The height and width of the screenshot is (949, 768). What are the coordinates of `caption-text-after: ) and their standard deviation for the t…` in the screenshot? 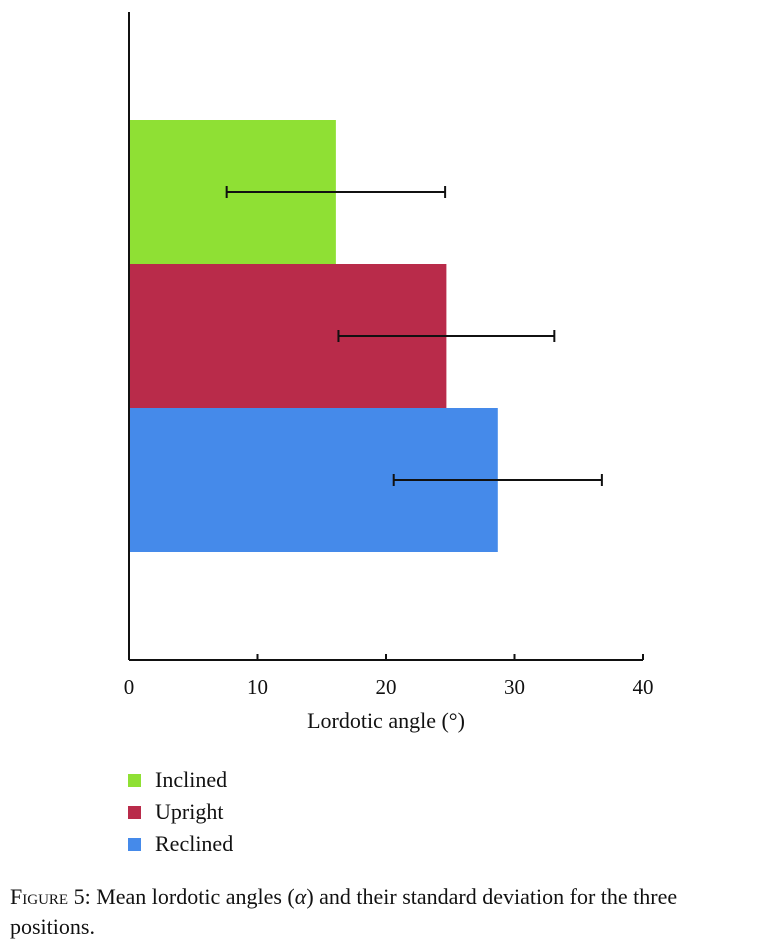 It's located at (344, 911).